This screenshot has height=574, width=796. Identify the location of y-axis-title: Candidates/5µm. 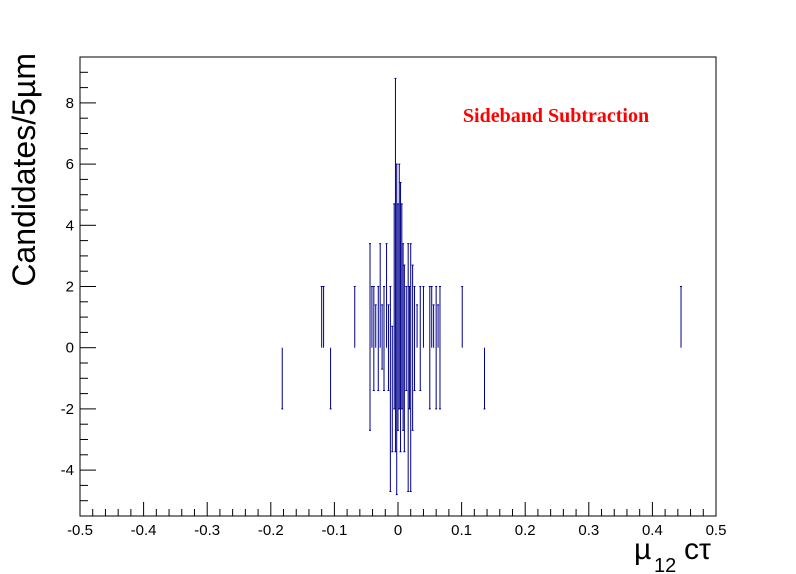
(24, 170).